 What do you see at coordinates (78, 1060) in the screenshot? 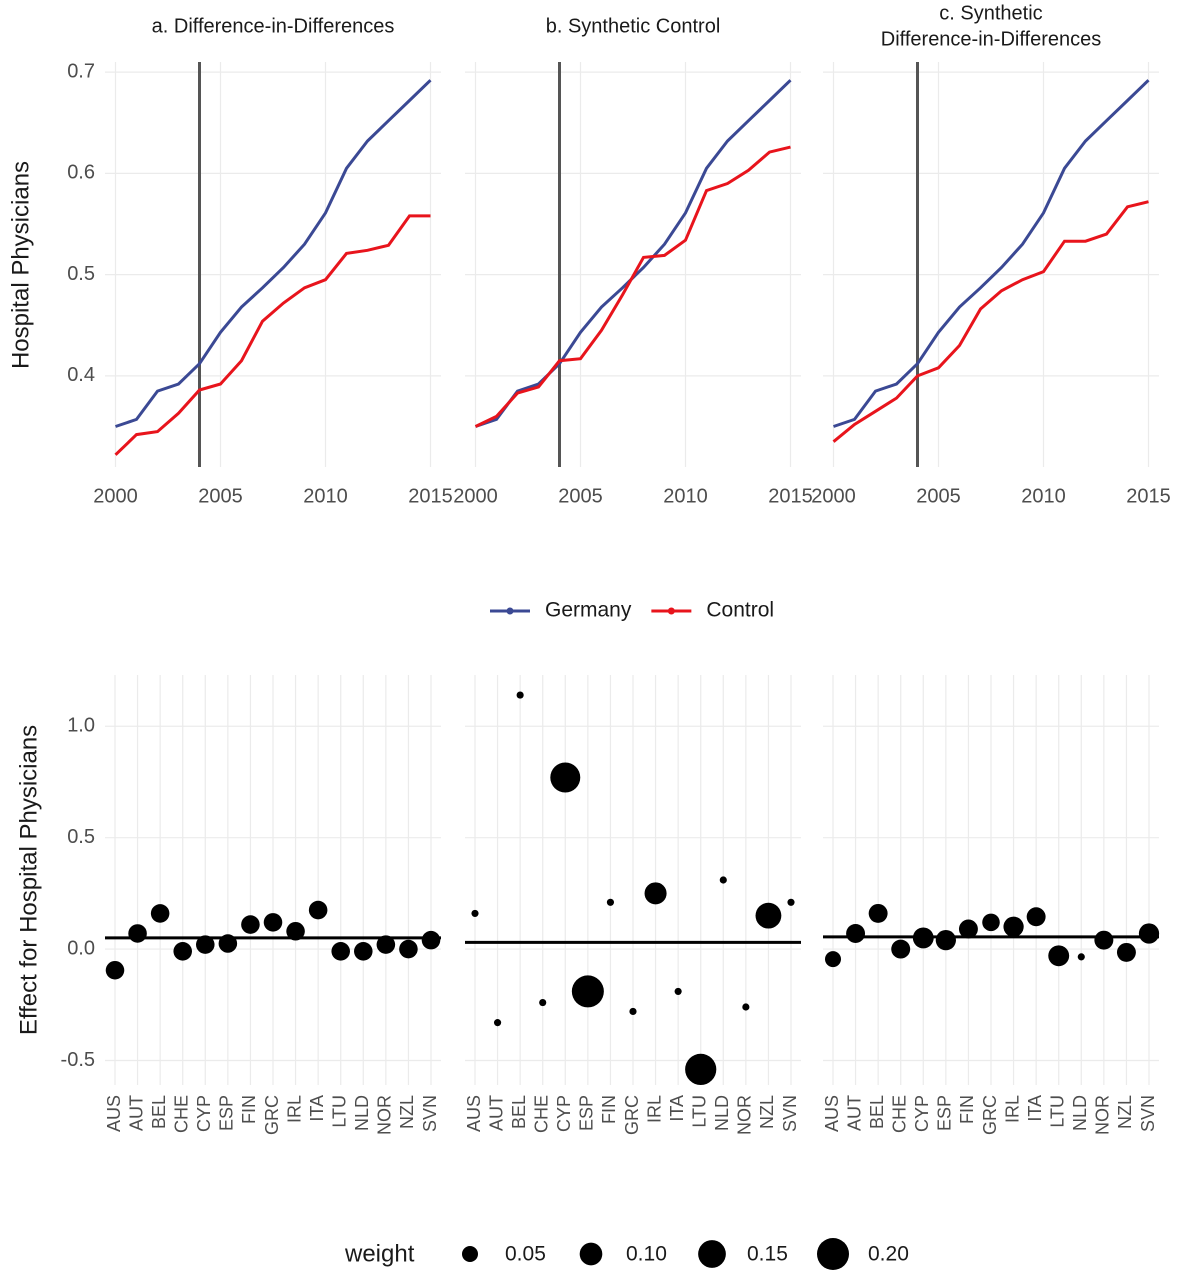
I see `y-tick-label: -0.5` at bounding box center [78, 1060].